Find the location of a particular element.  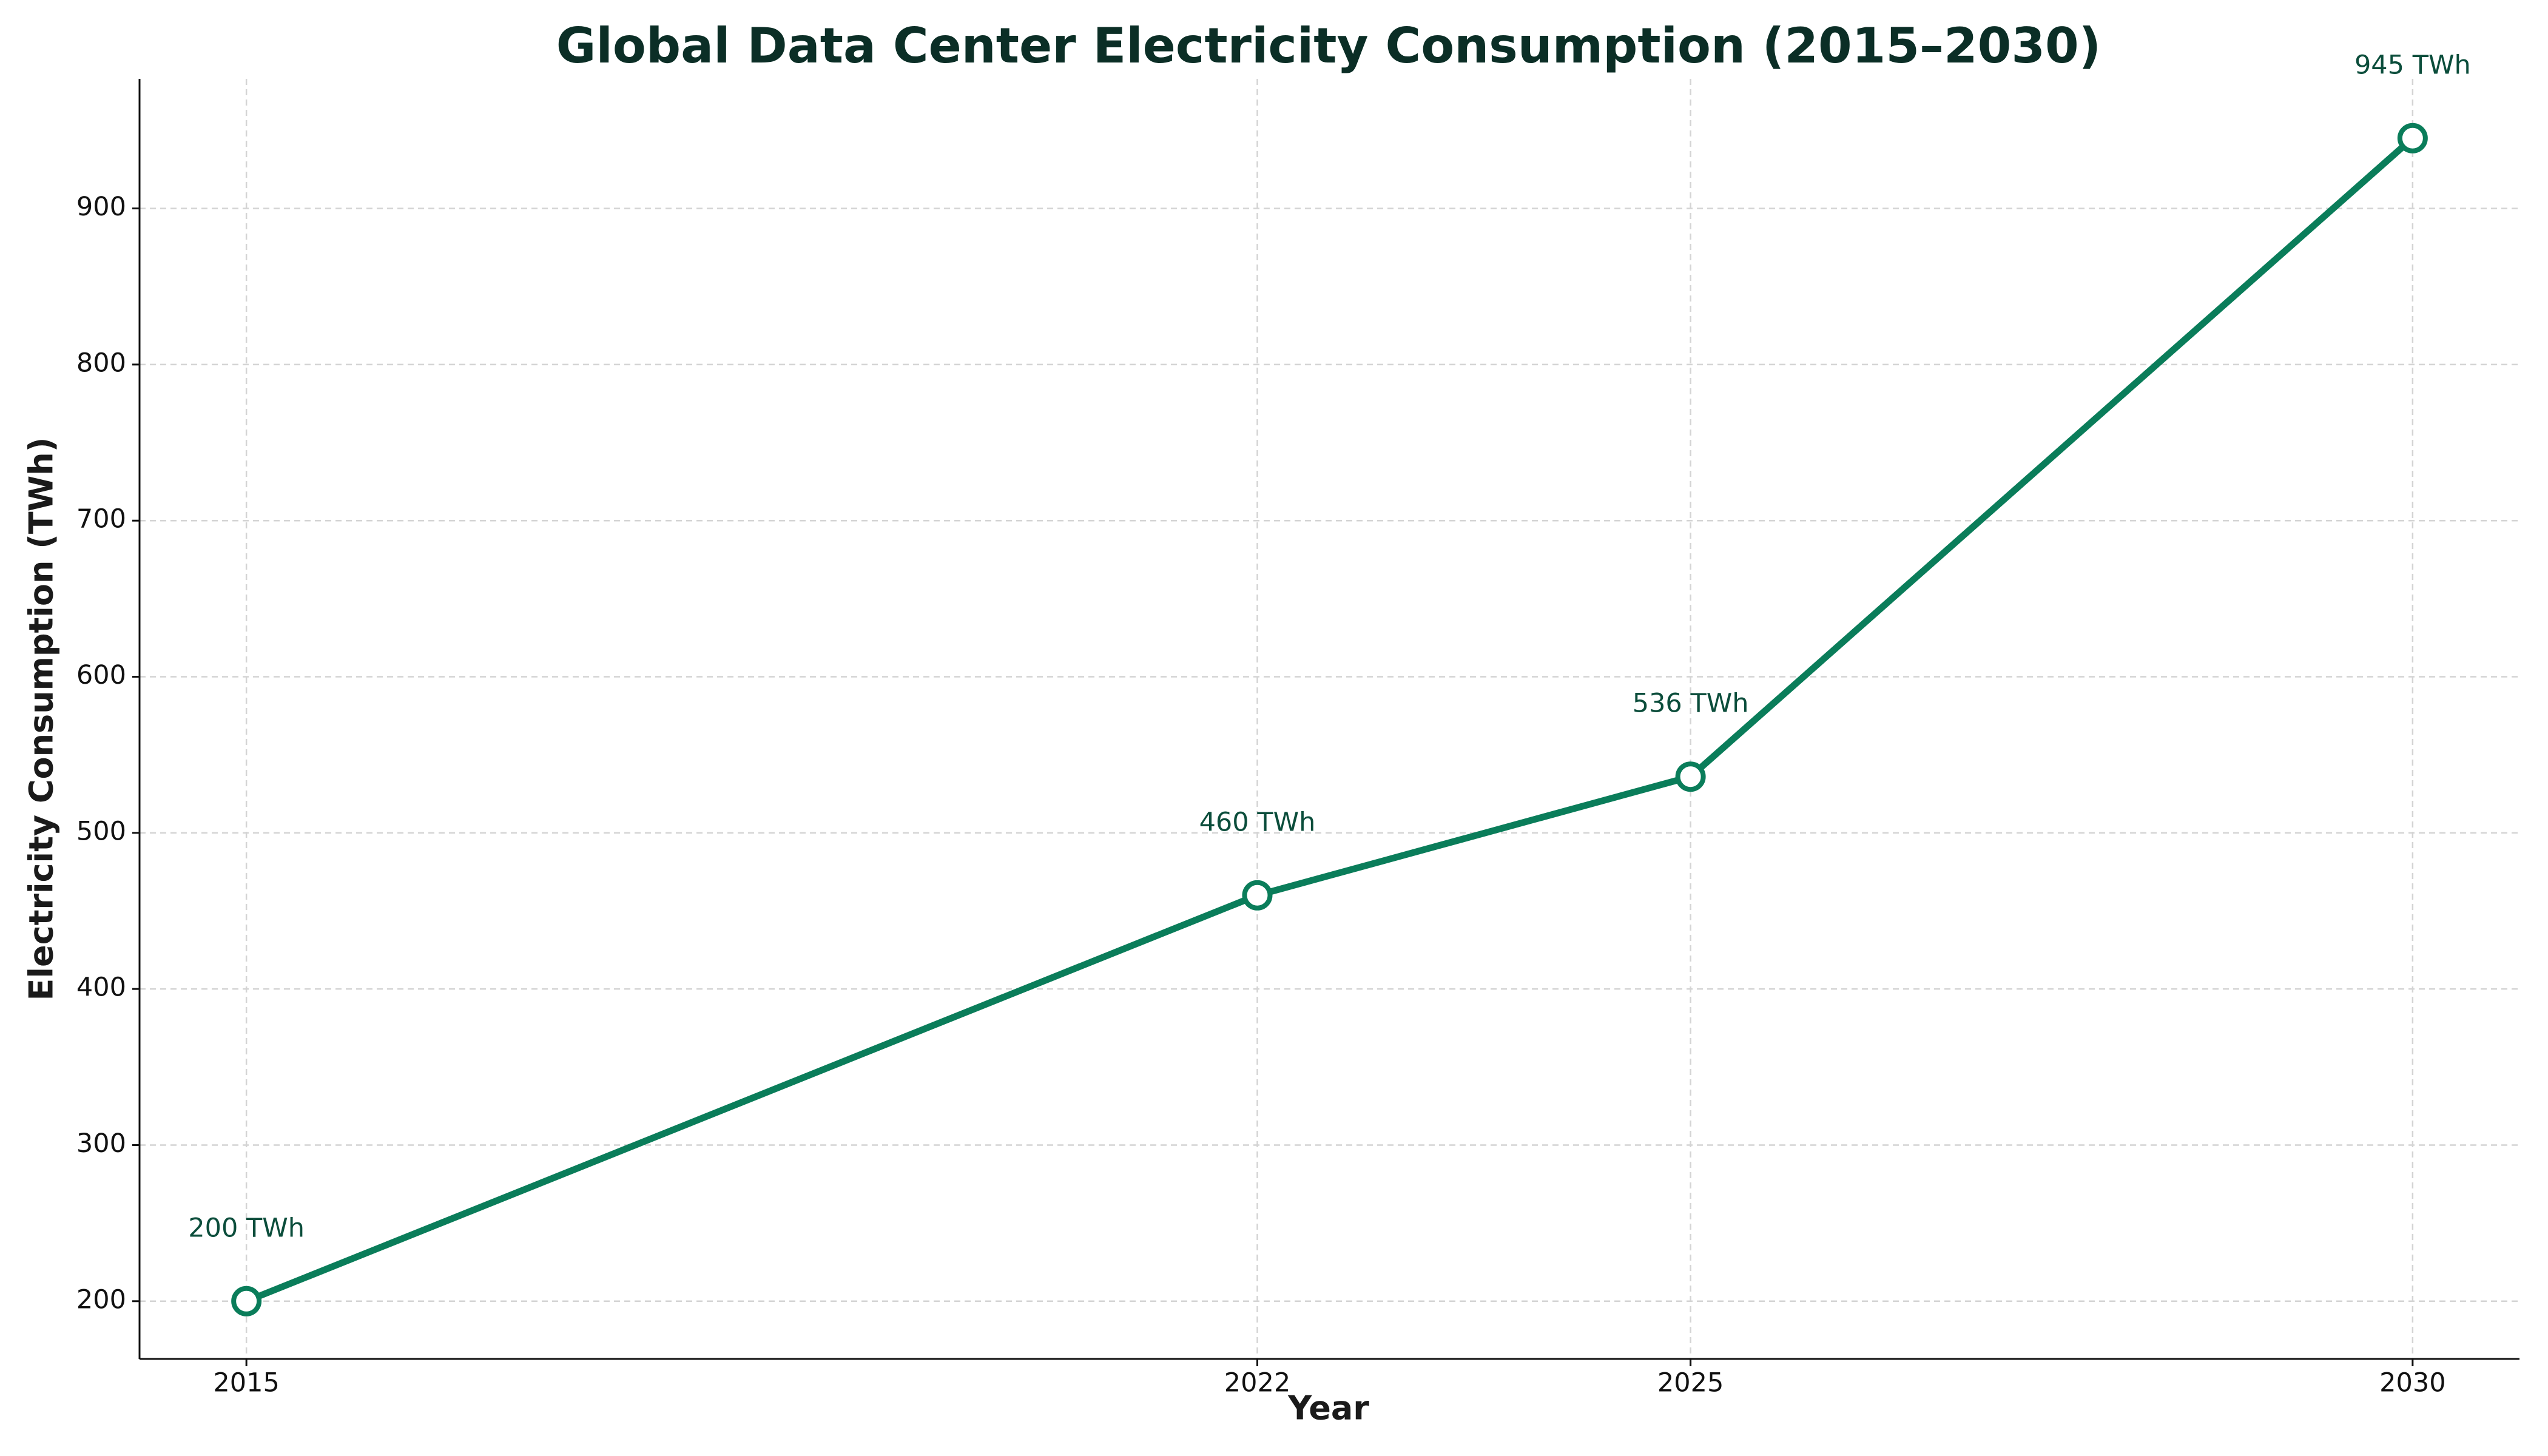

y-tick-label: 800 is located at coordinates (101, 363).